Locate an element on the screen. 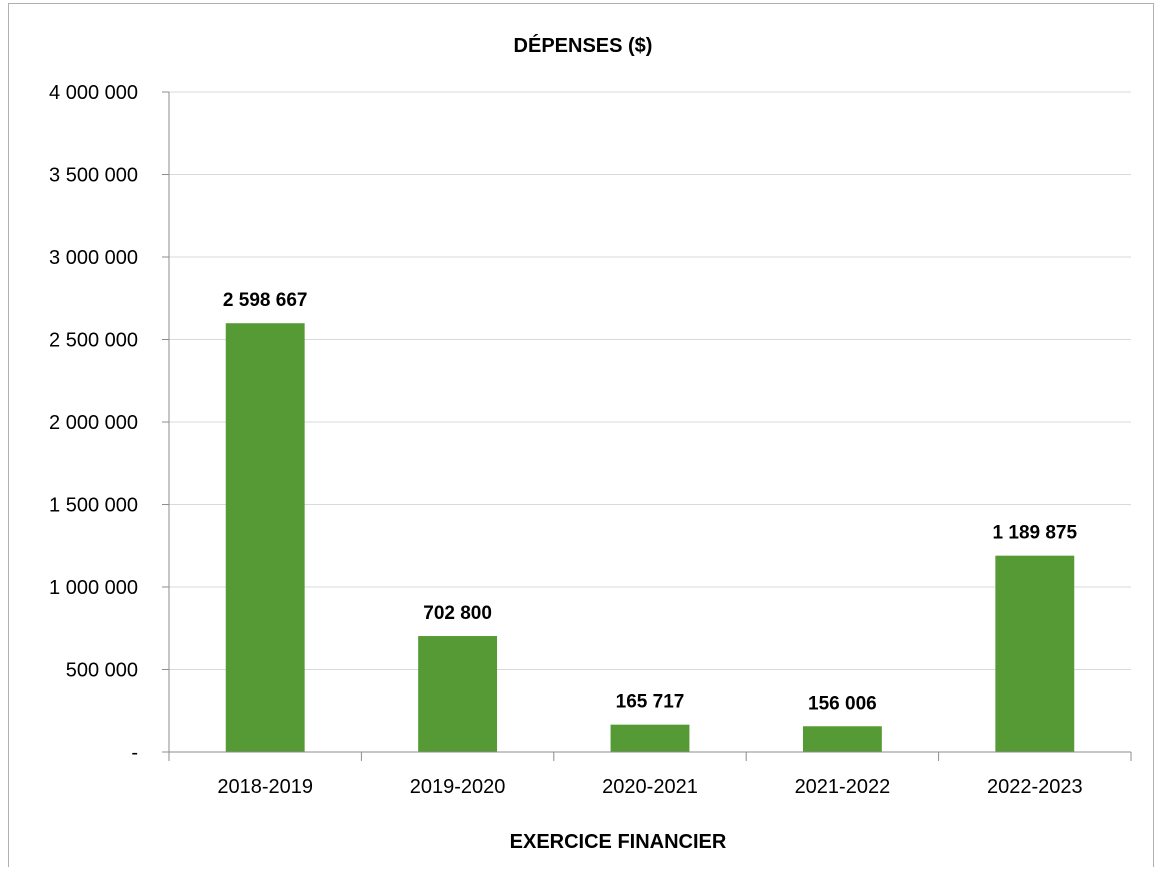  data-label: 165 717 is located at coordinates (650, 702).